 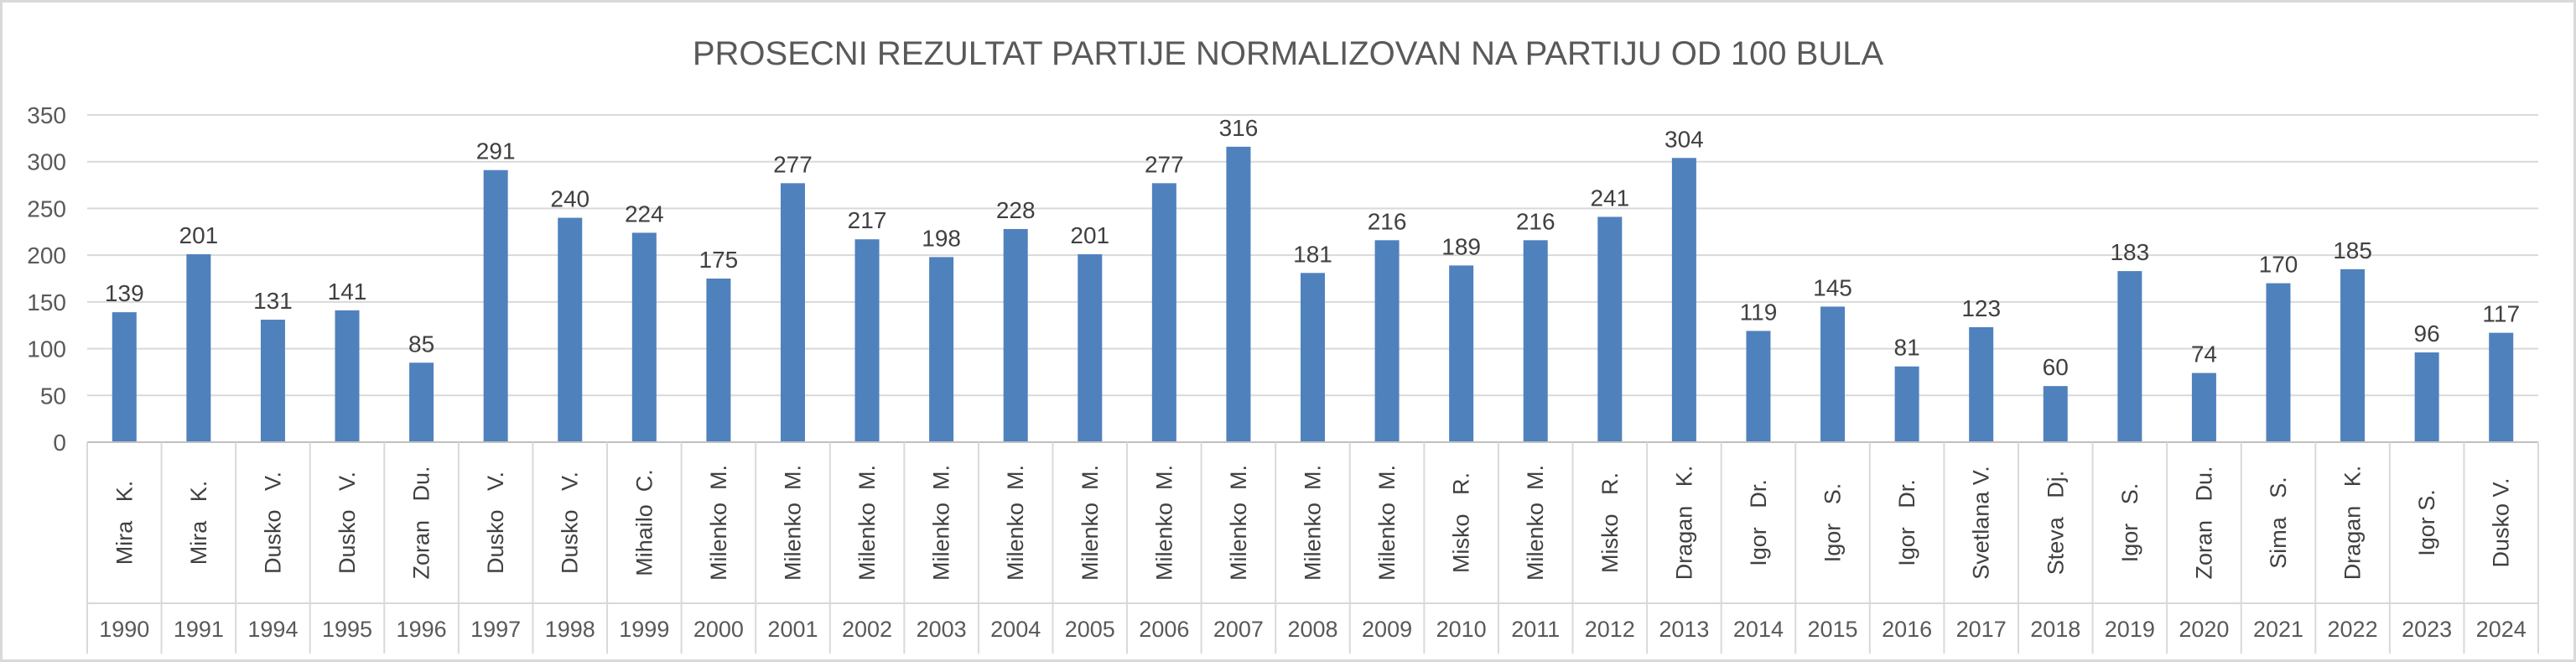 I want to click on category-name-label: Igor S., so click(x=2129, y=523).